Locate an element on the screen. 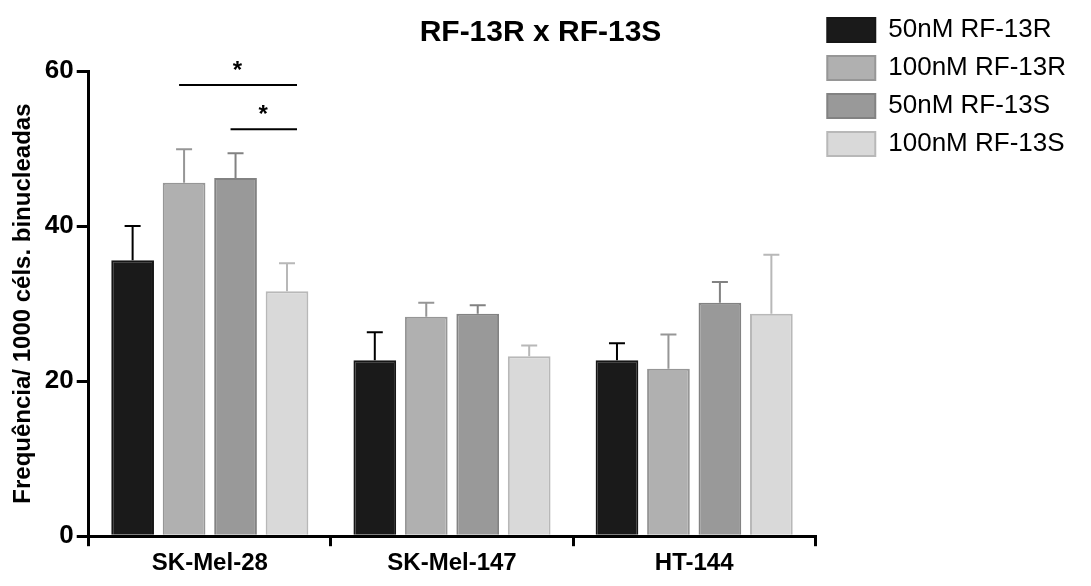  x-tick-label: SK-Mel-28 is located at coordinates (209, 562).